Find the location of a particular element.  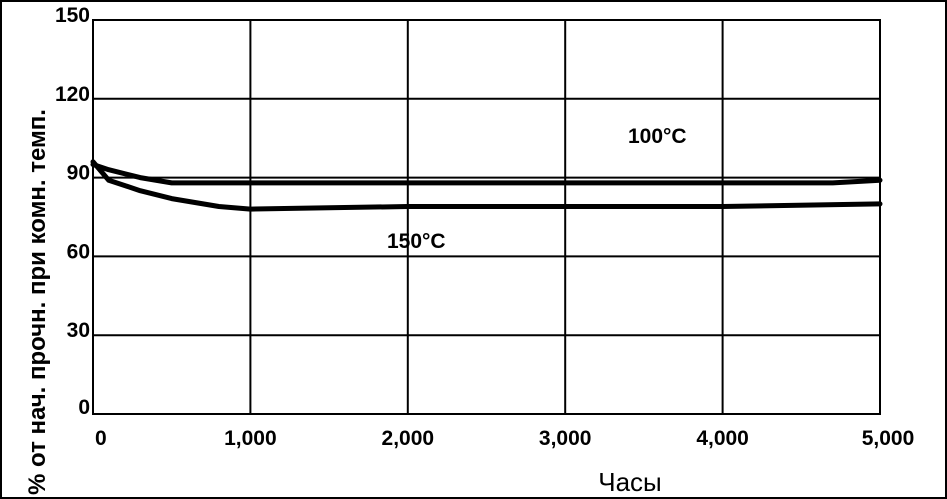

y-tick-label: 30 is located at coordinates (78, 330).